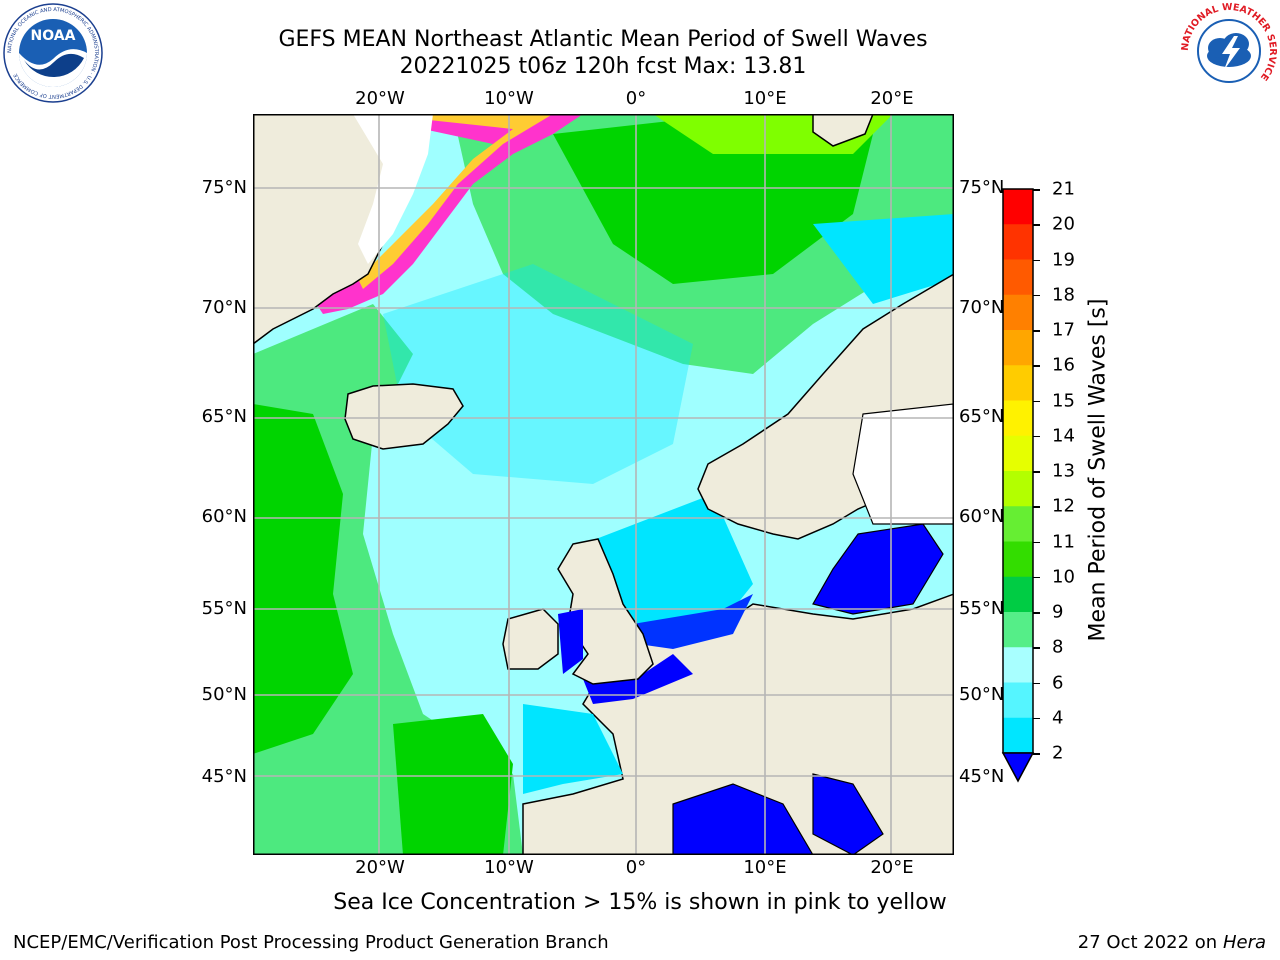 This screenshot has width=1280, height=960. What do you see at coordinates (224, 307) in the screenshot?
I see `lat-tick-left-70n: 70°N` at bounding box center [224, 307].